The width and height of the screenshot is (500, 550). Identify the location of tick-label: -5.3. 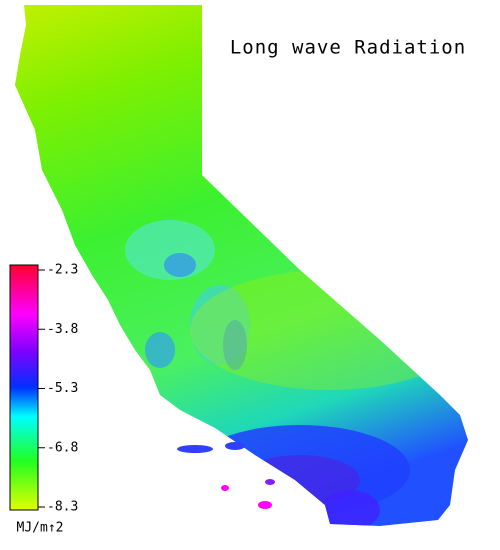
(62, 388).